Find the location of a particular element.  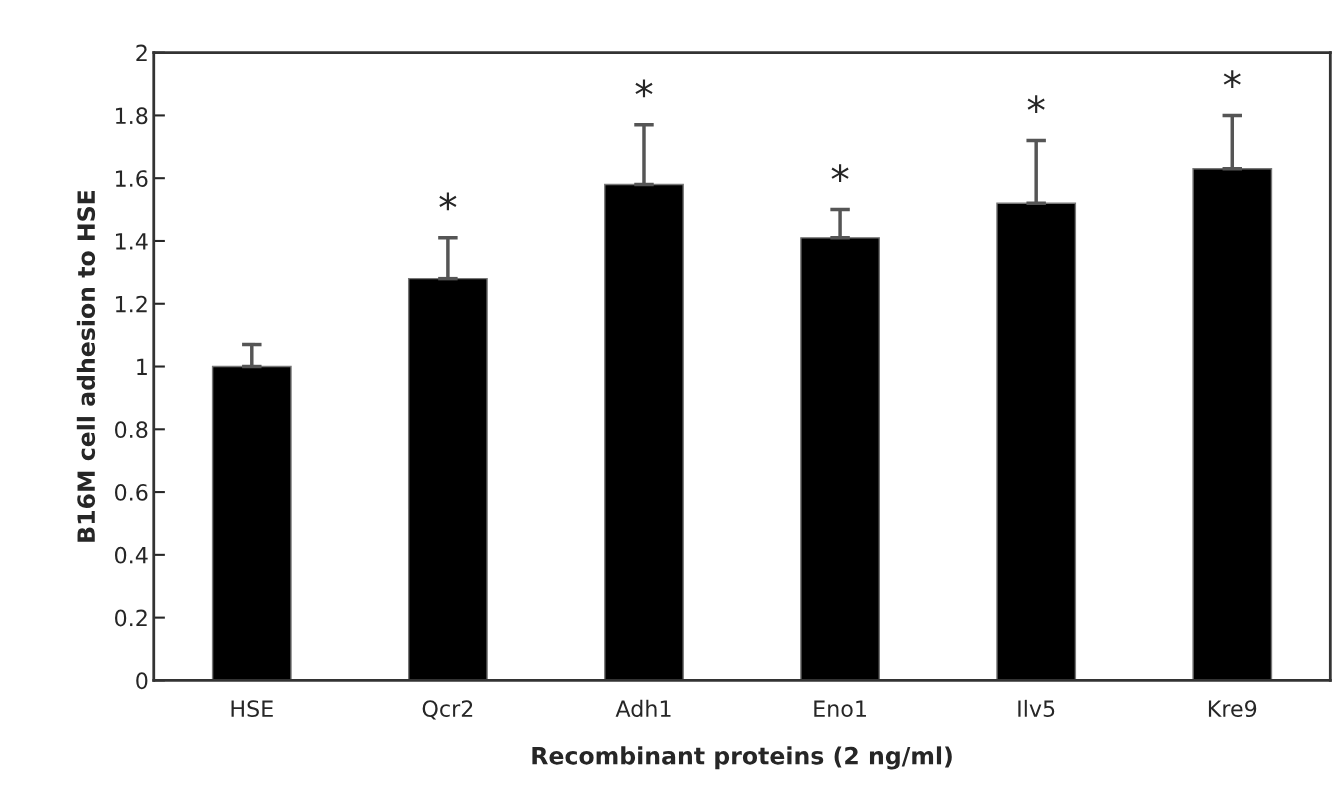

y-tick-label: 1.6 is located at coordinates (131, 178).